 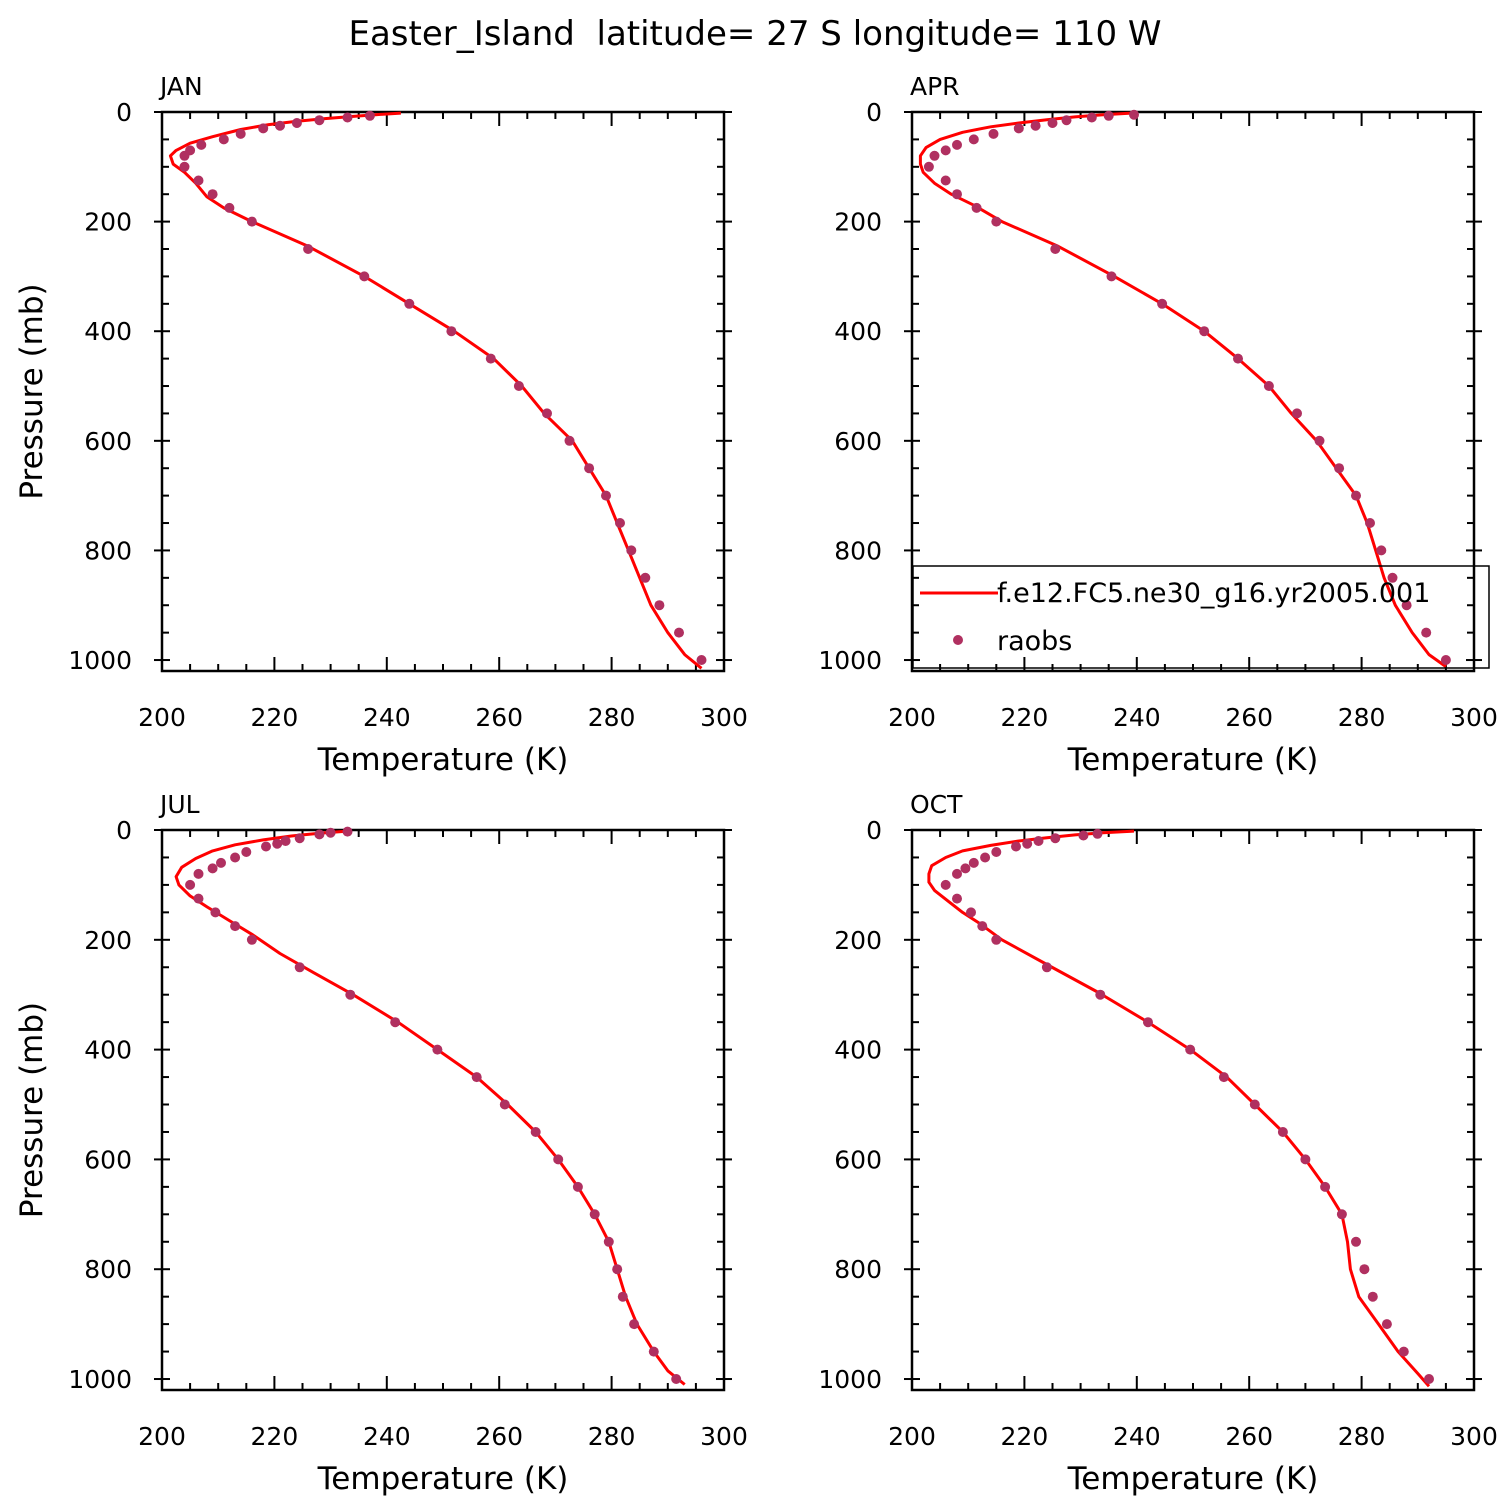 What do you see at coordinates (958, 640) in the screenshot?
I see `legend-marker-swatch` at bounding box center [958, 640].